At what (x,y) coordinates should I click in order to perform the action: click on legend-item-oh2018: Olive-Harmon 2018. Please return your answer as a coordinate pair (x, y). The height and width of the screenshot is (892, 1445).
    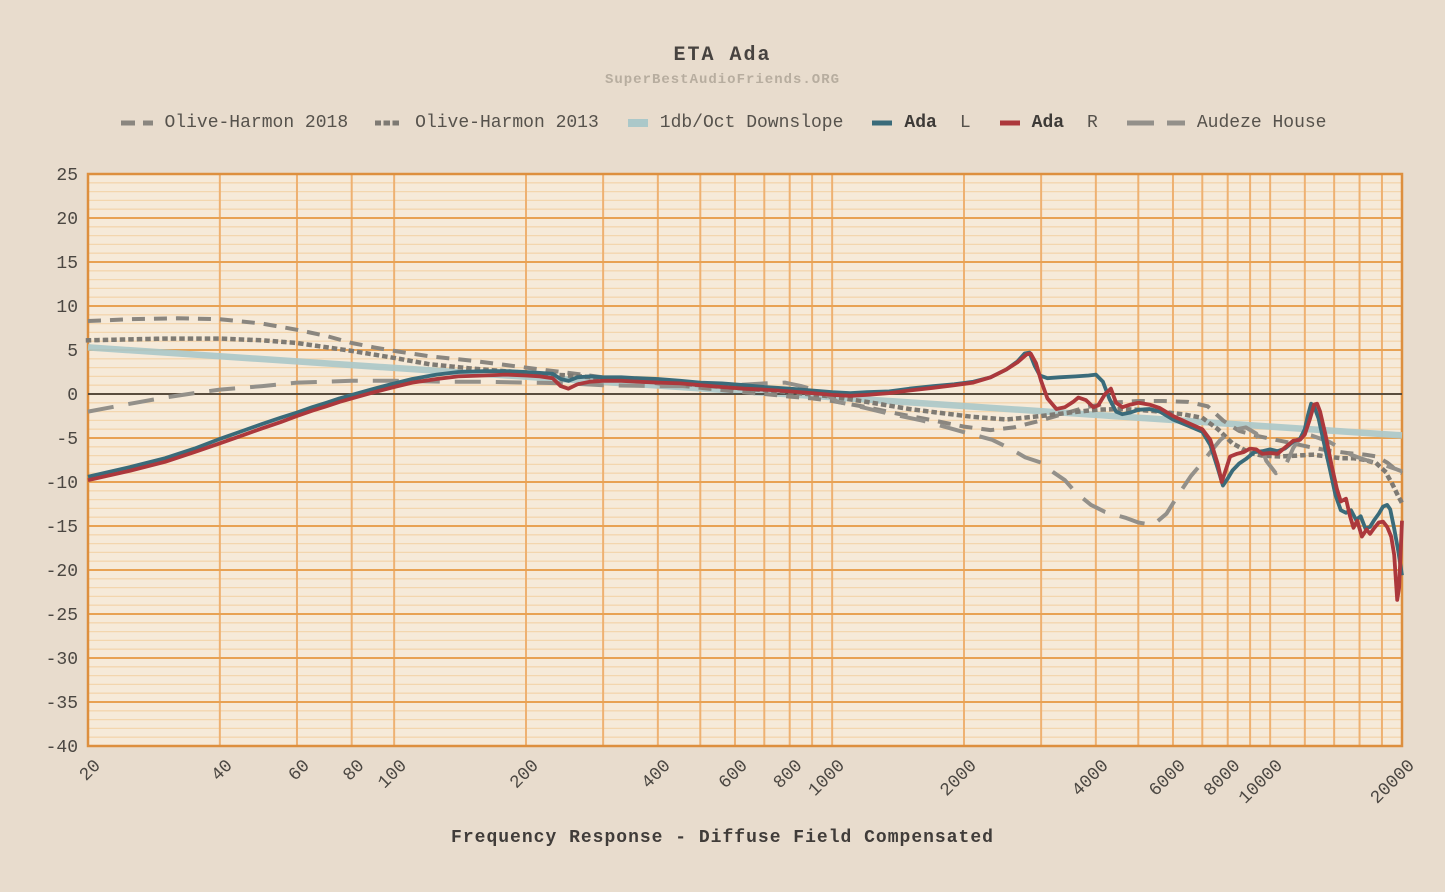
    Looking at the image, I should click on (234, 123).